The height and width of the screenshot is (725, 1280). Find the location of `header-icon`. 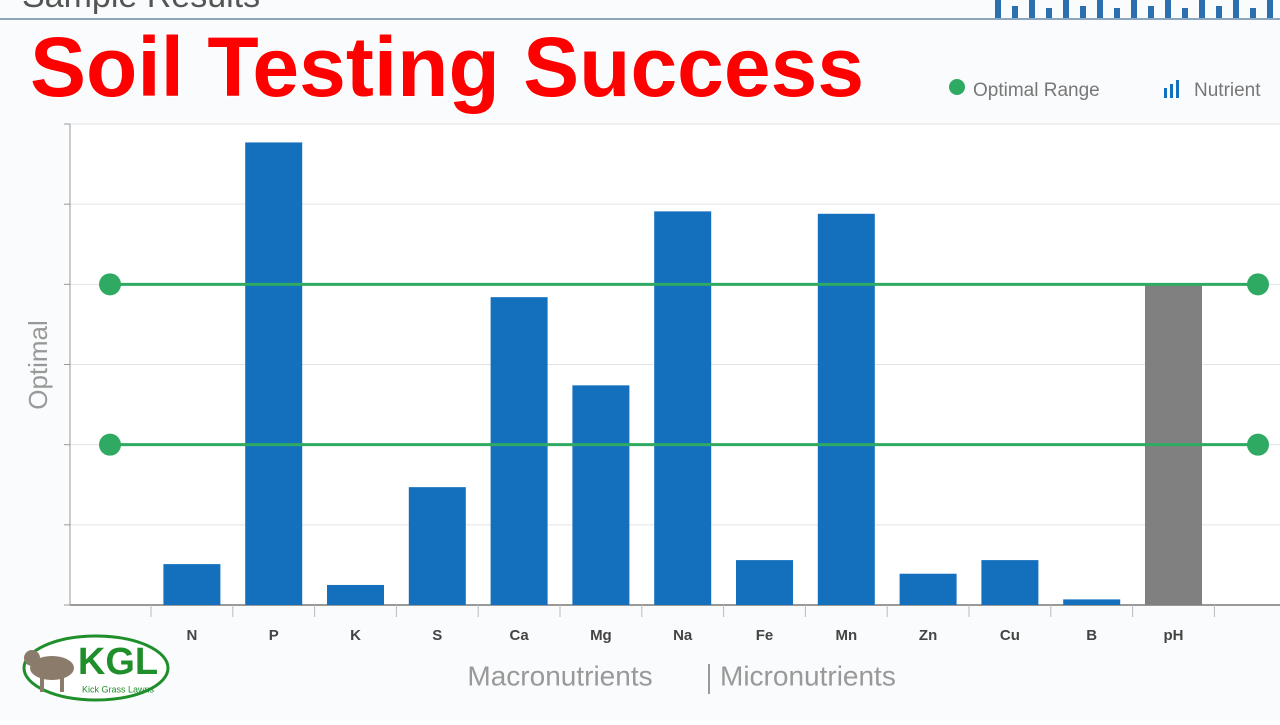

header-icon is located at coordinates (1134, 9).